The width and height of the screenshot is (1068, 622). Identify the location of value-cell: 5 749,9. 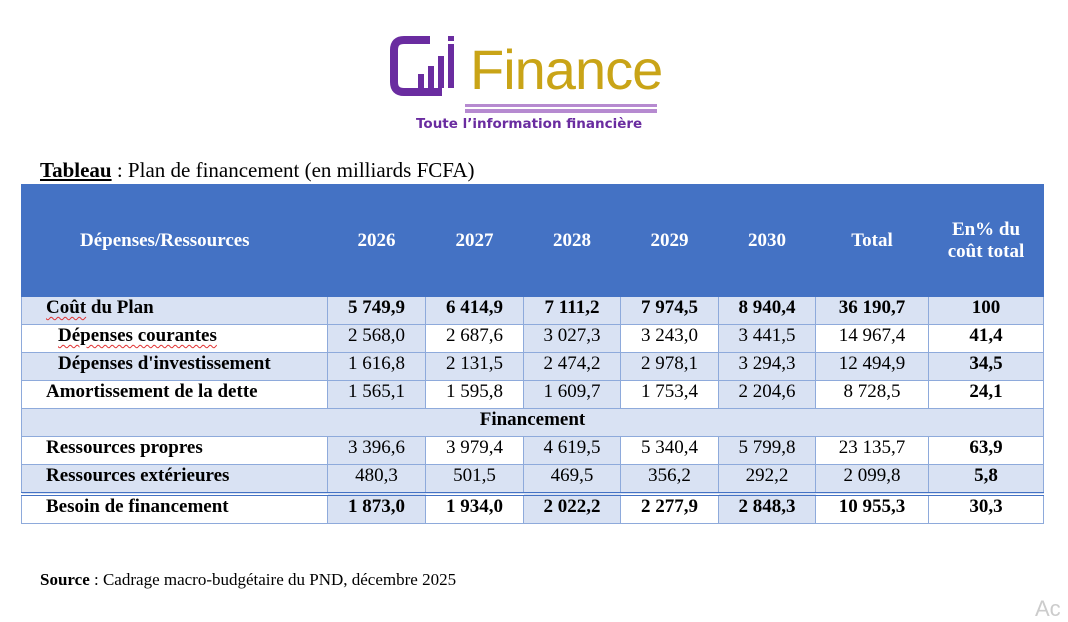
(376, 310).